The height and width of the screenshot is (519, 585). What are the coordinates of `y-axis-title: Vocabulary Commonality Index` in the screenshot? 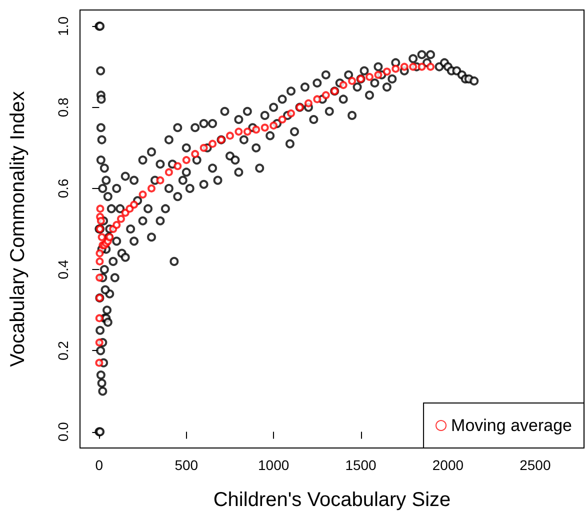 It's located at (18, 229).